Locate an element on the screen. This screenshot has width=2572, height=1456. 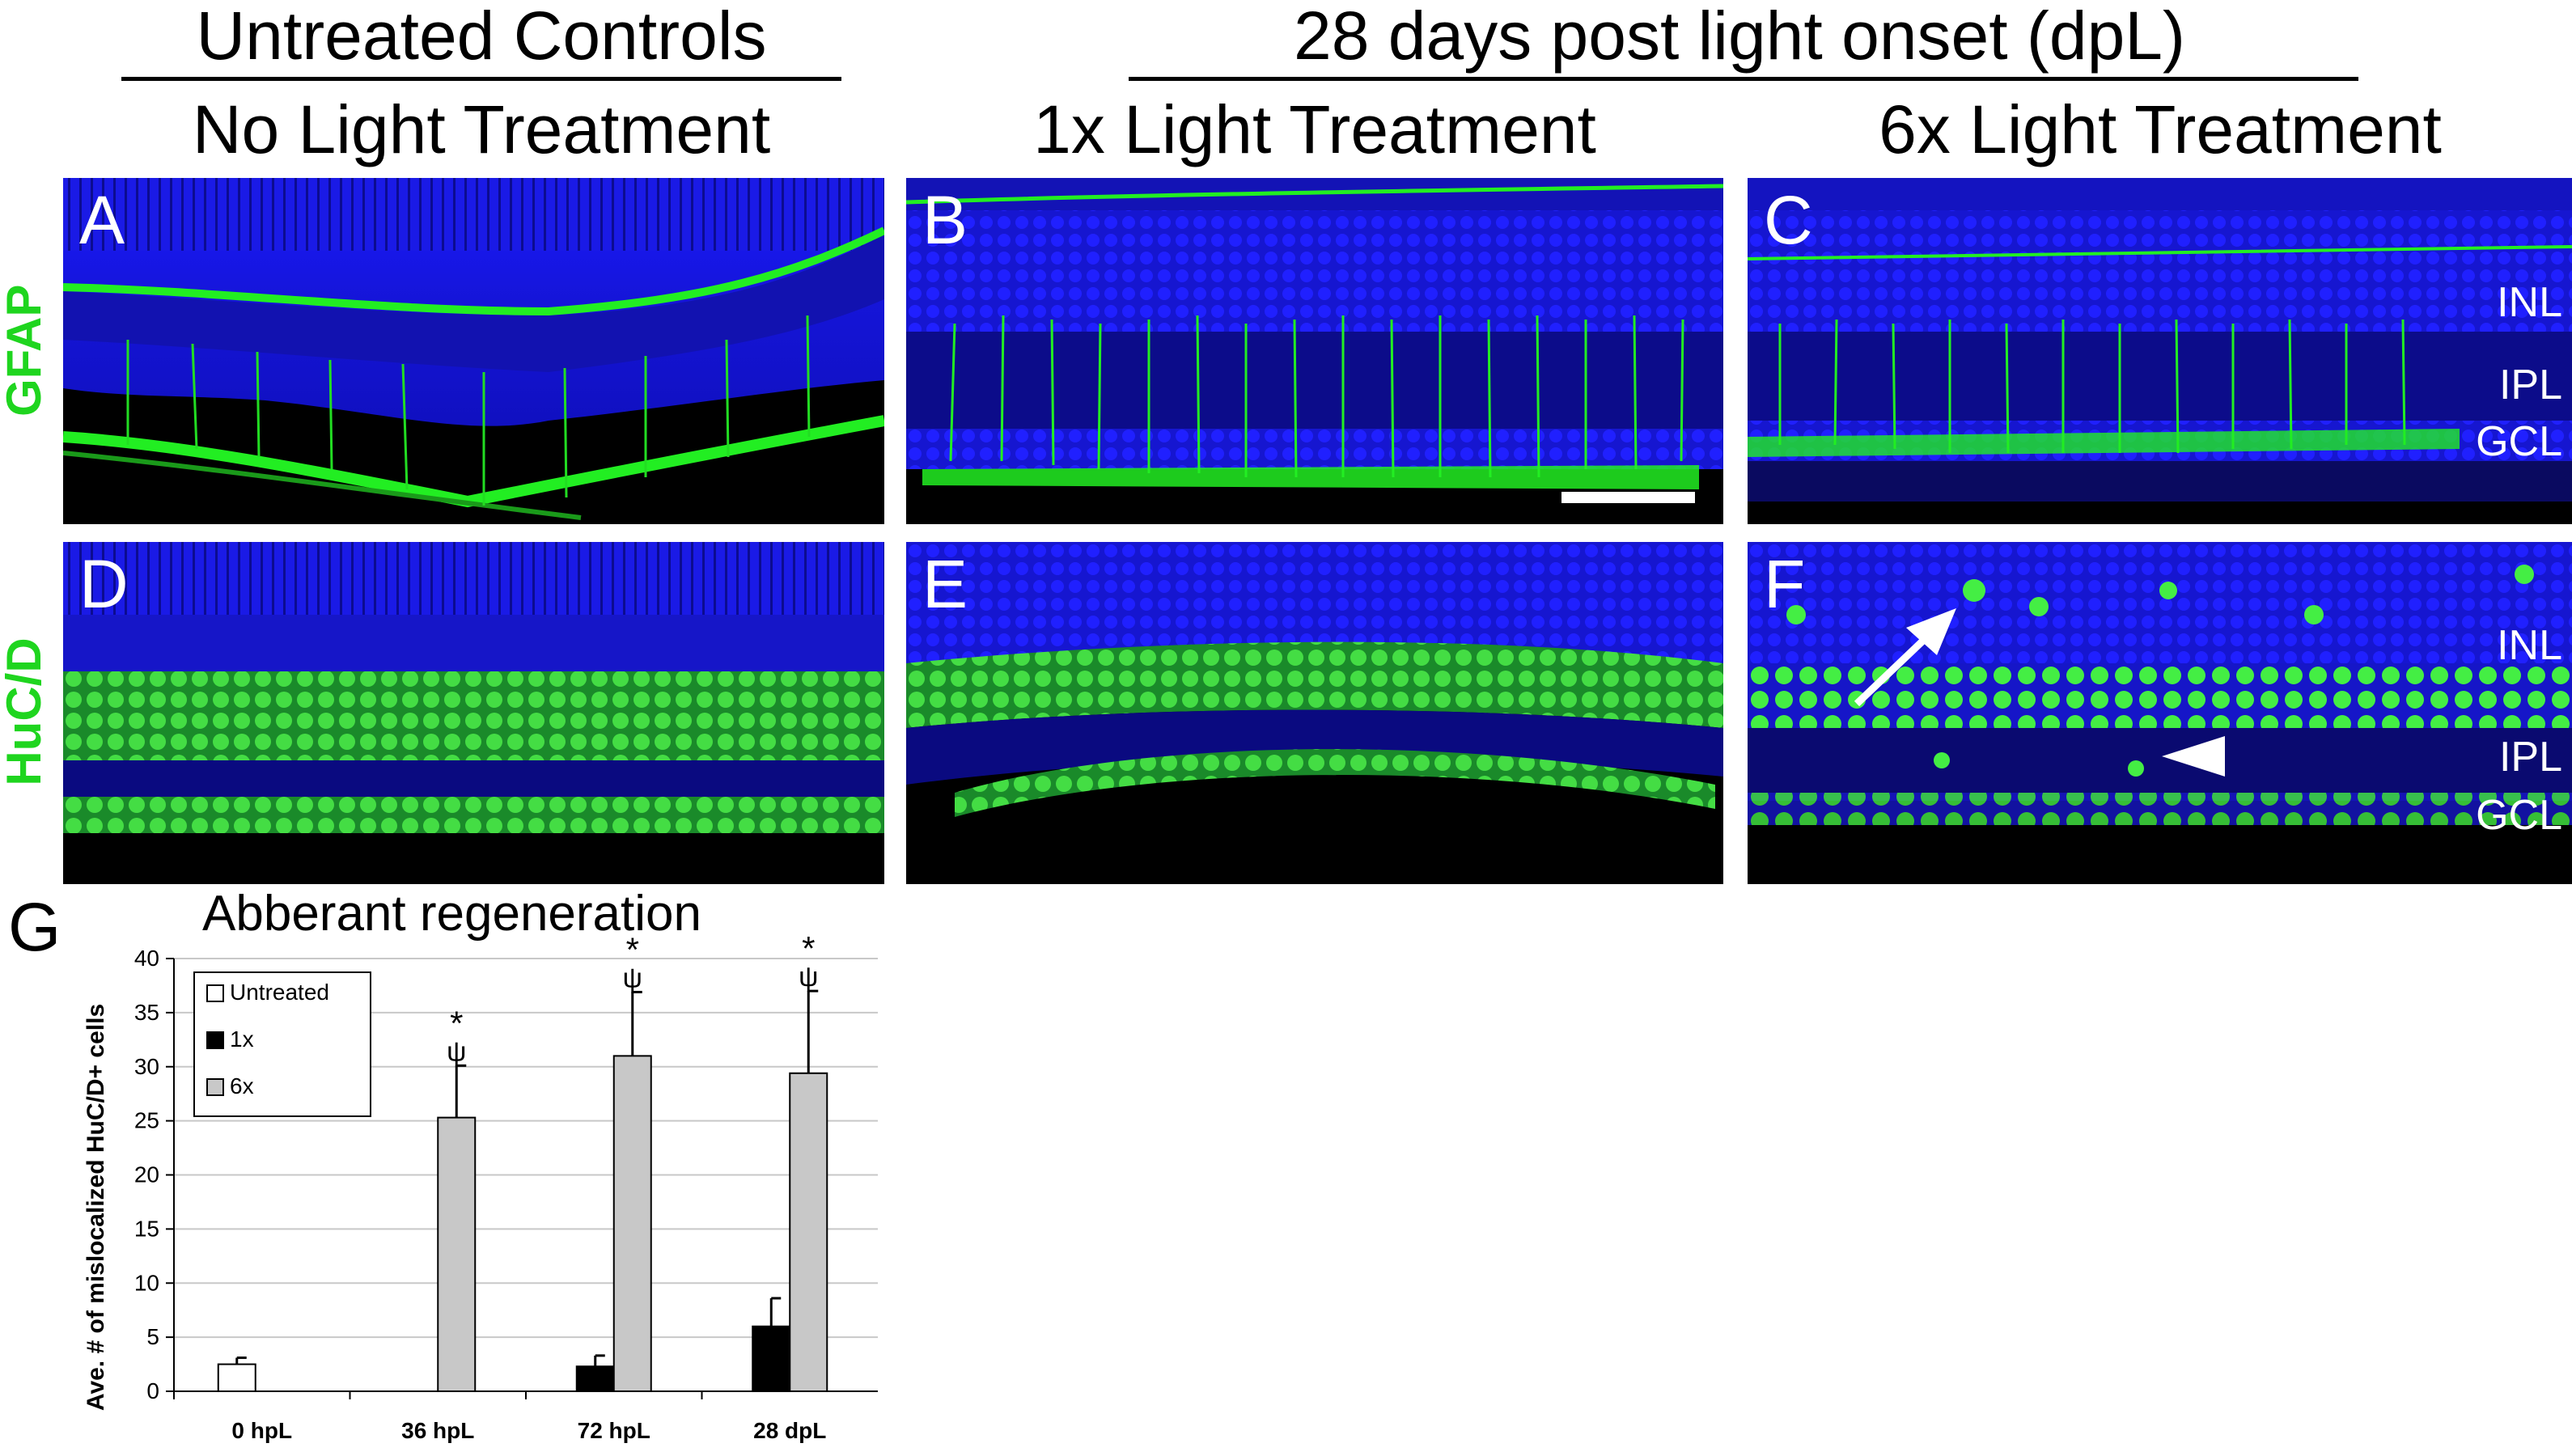
panel-c-inl-label: INL is located at coordinates (2529, 303).